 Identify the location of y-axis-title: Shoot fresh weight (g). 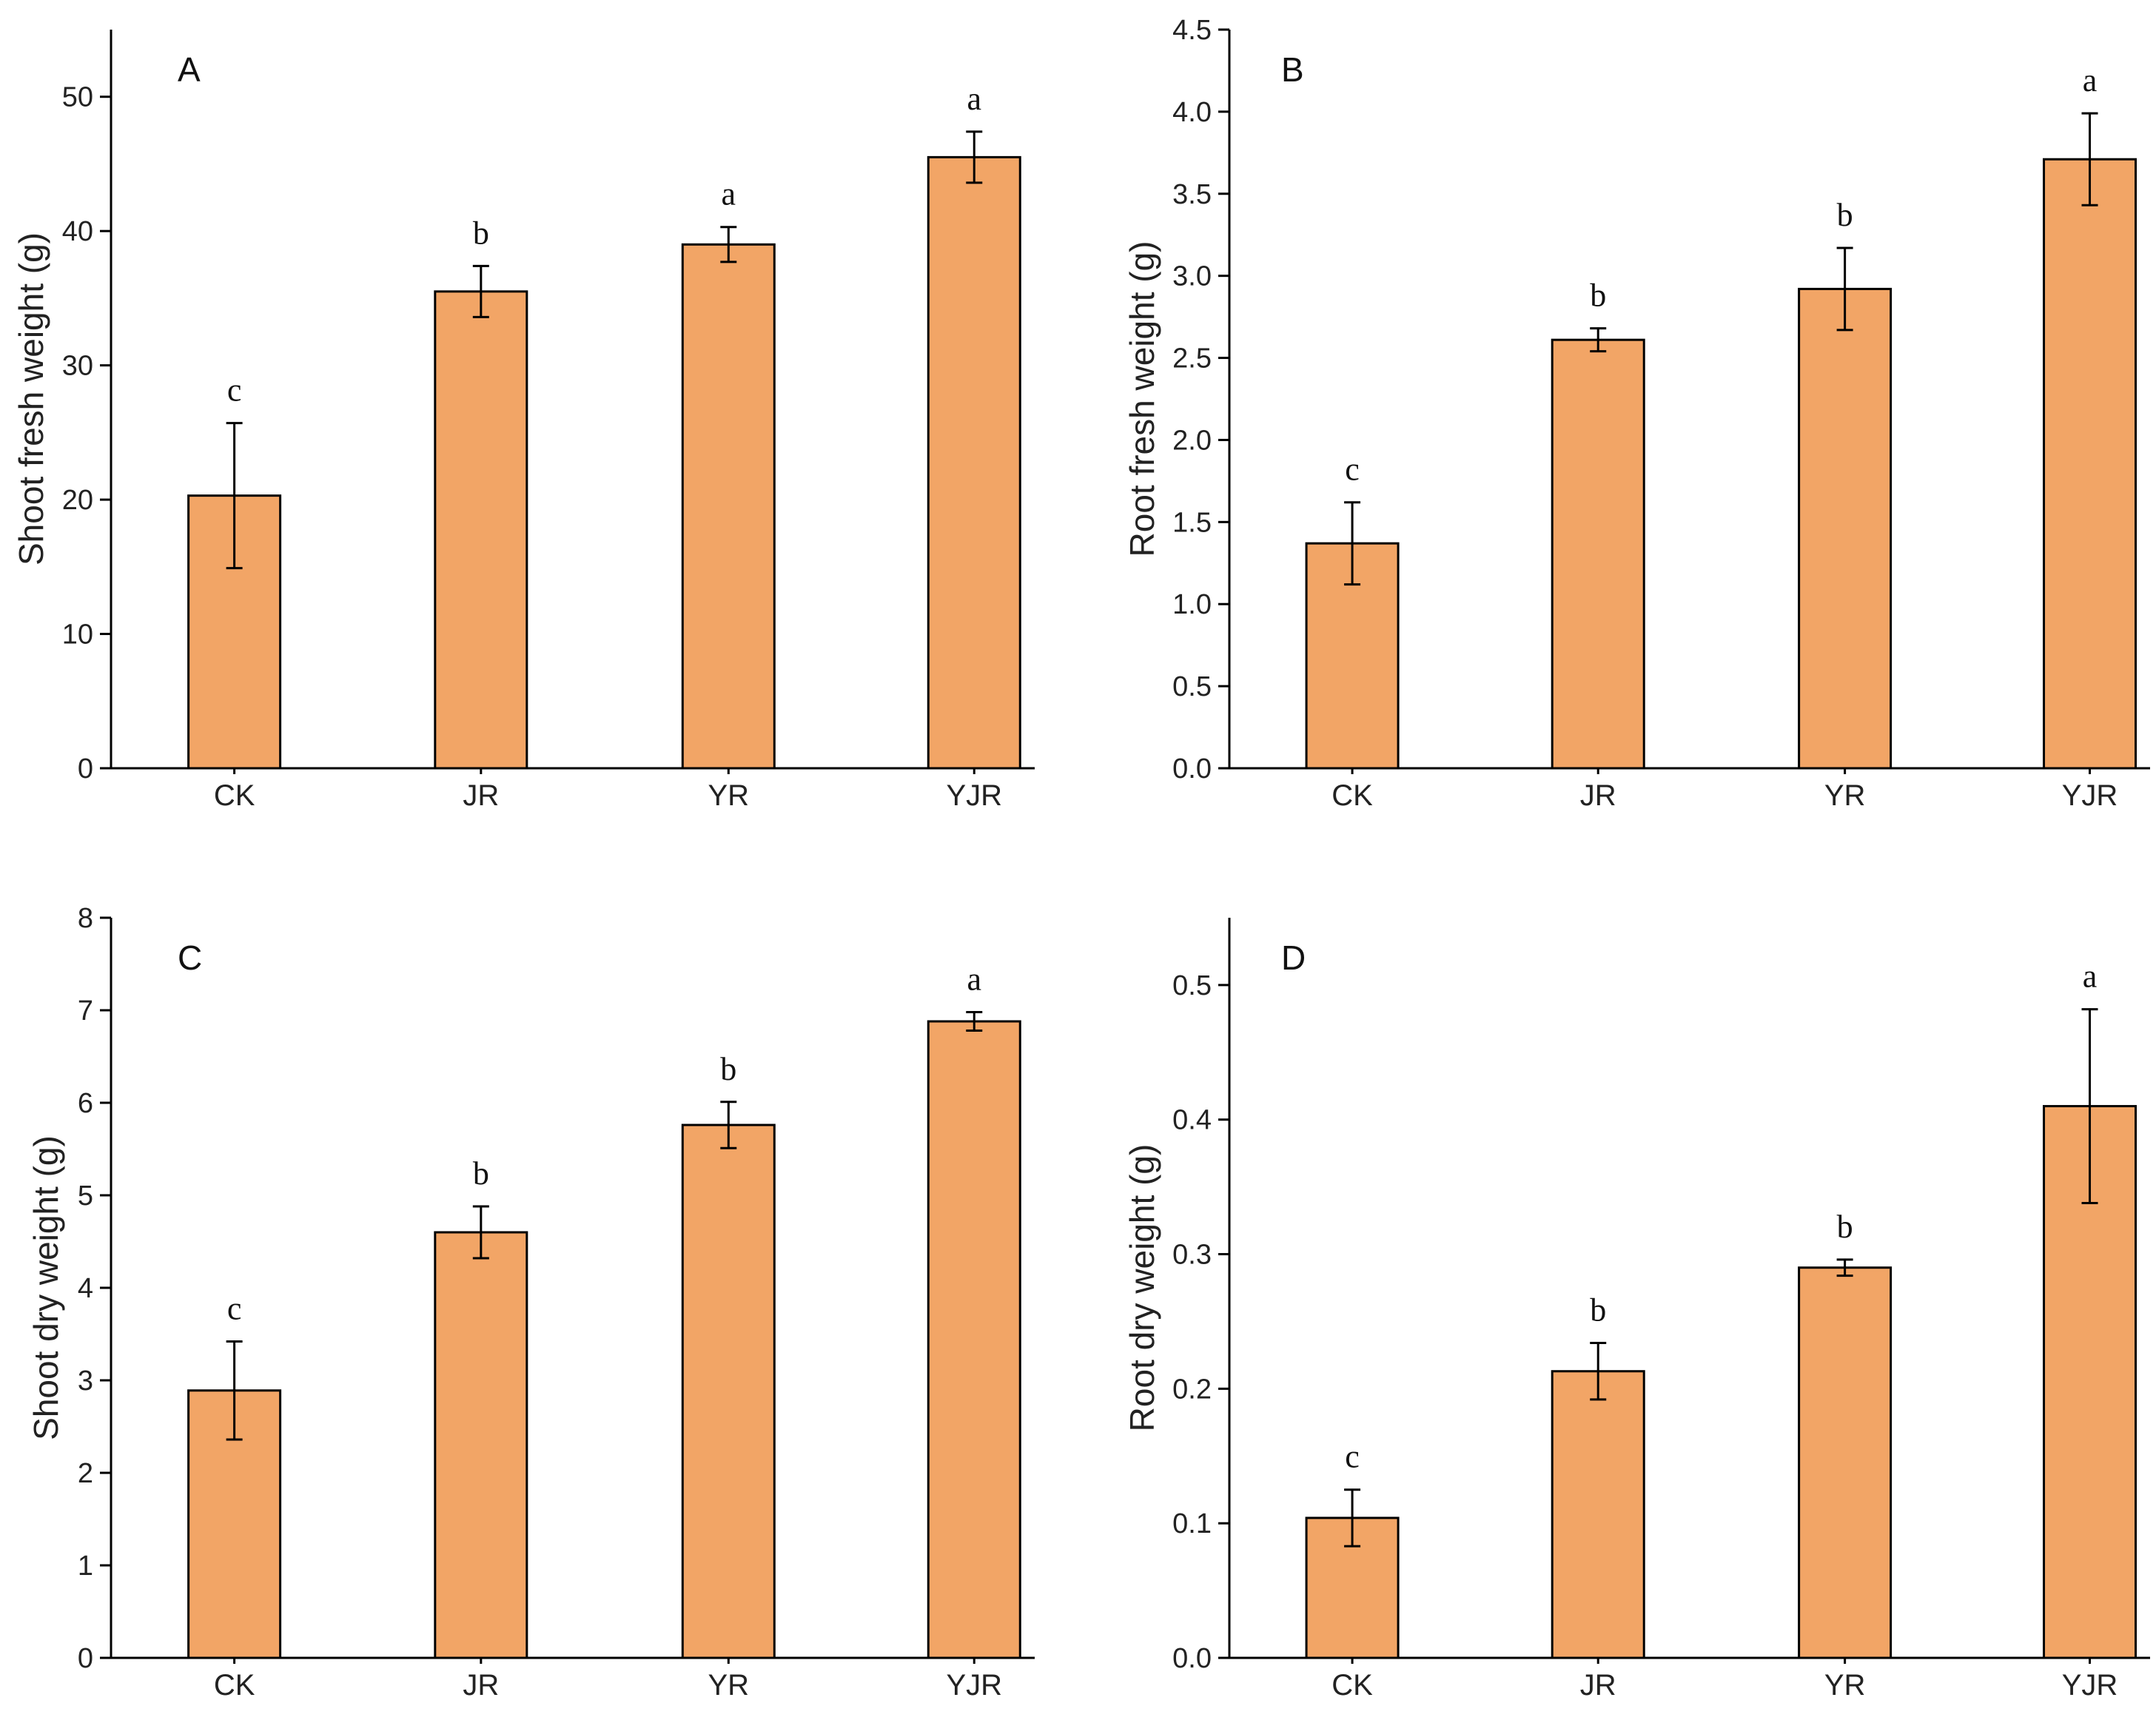
(31, 398).